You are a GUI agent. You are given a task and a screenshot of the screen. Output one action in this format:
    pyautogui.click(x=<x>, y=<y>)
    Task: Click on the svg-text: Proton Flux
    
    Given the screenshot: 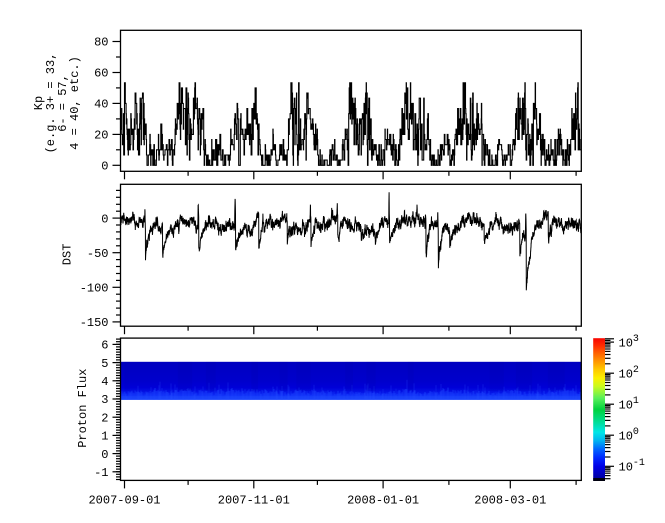 What is the action you would take?
    pyautogui.click(x=83, y=408)
    